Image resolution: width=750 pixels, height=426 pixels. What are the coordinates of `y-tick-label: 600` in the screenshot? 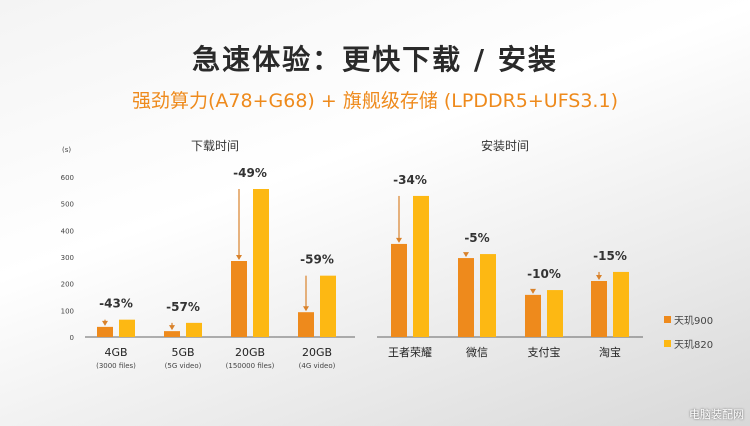 It's located at (67, 178).